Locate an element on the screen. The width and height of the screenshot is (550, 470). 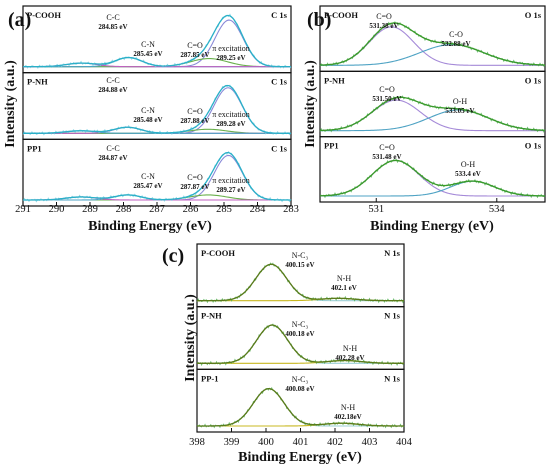
sample-label: PP-1 is located at coordinates (209, 378).